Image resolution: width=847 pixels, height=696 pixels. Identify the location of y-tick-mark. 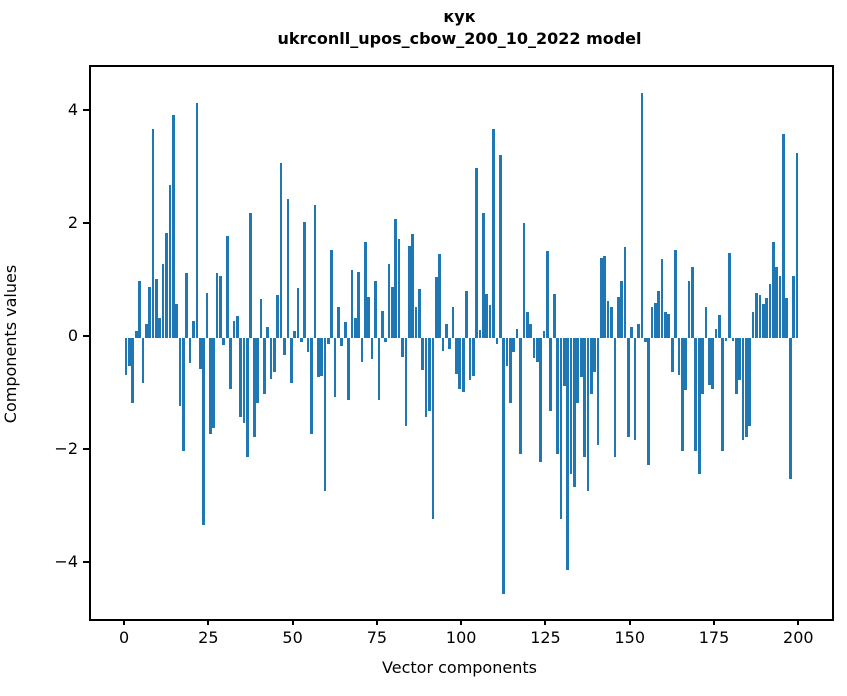
(86, 335).